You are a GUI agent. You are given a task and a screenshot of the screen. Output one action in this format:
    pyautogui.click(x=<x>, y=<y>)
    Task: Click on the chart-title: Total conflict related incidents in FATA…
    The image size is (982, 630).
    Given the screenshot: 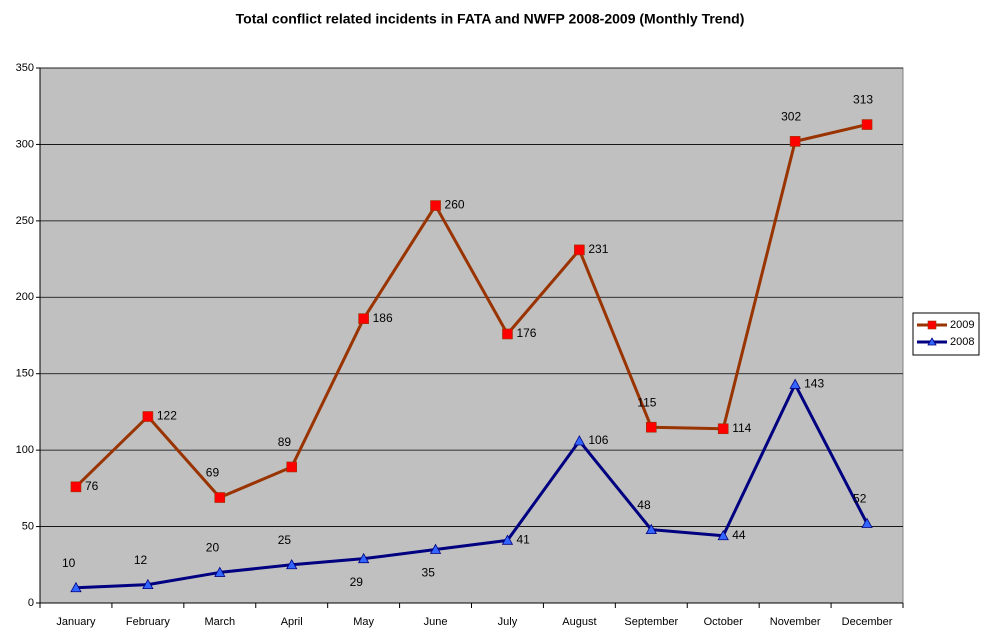 What is the action you would take?
    pyautogui.click(x=490, y=19)
    